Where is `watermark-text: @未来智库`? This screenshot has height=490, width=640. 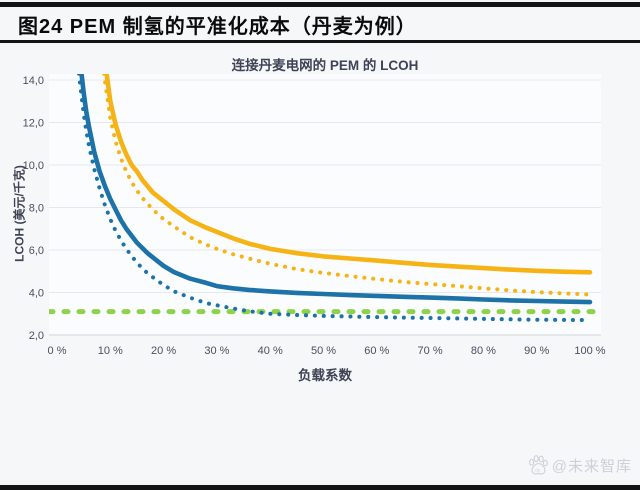
watermark-text: @未来智库 is located at coordinates (591, 466).